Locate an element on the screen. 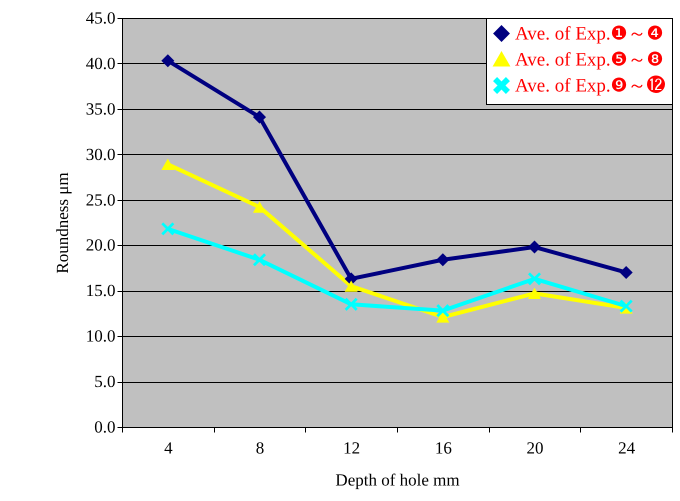 This screenshot has width=680, height=501. y-tick-label: 35.0 is located at coordinates (101, 108).